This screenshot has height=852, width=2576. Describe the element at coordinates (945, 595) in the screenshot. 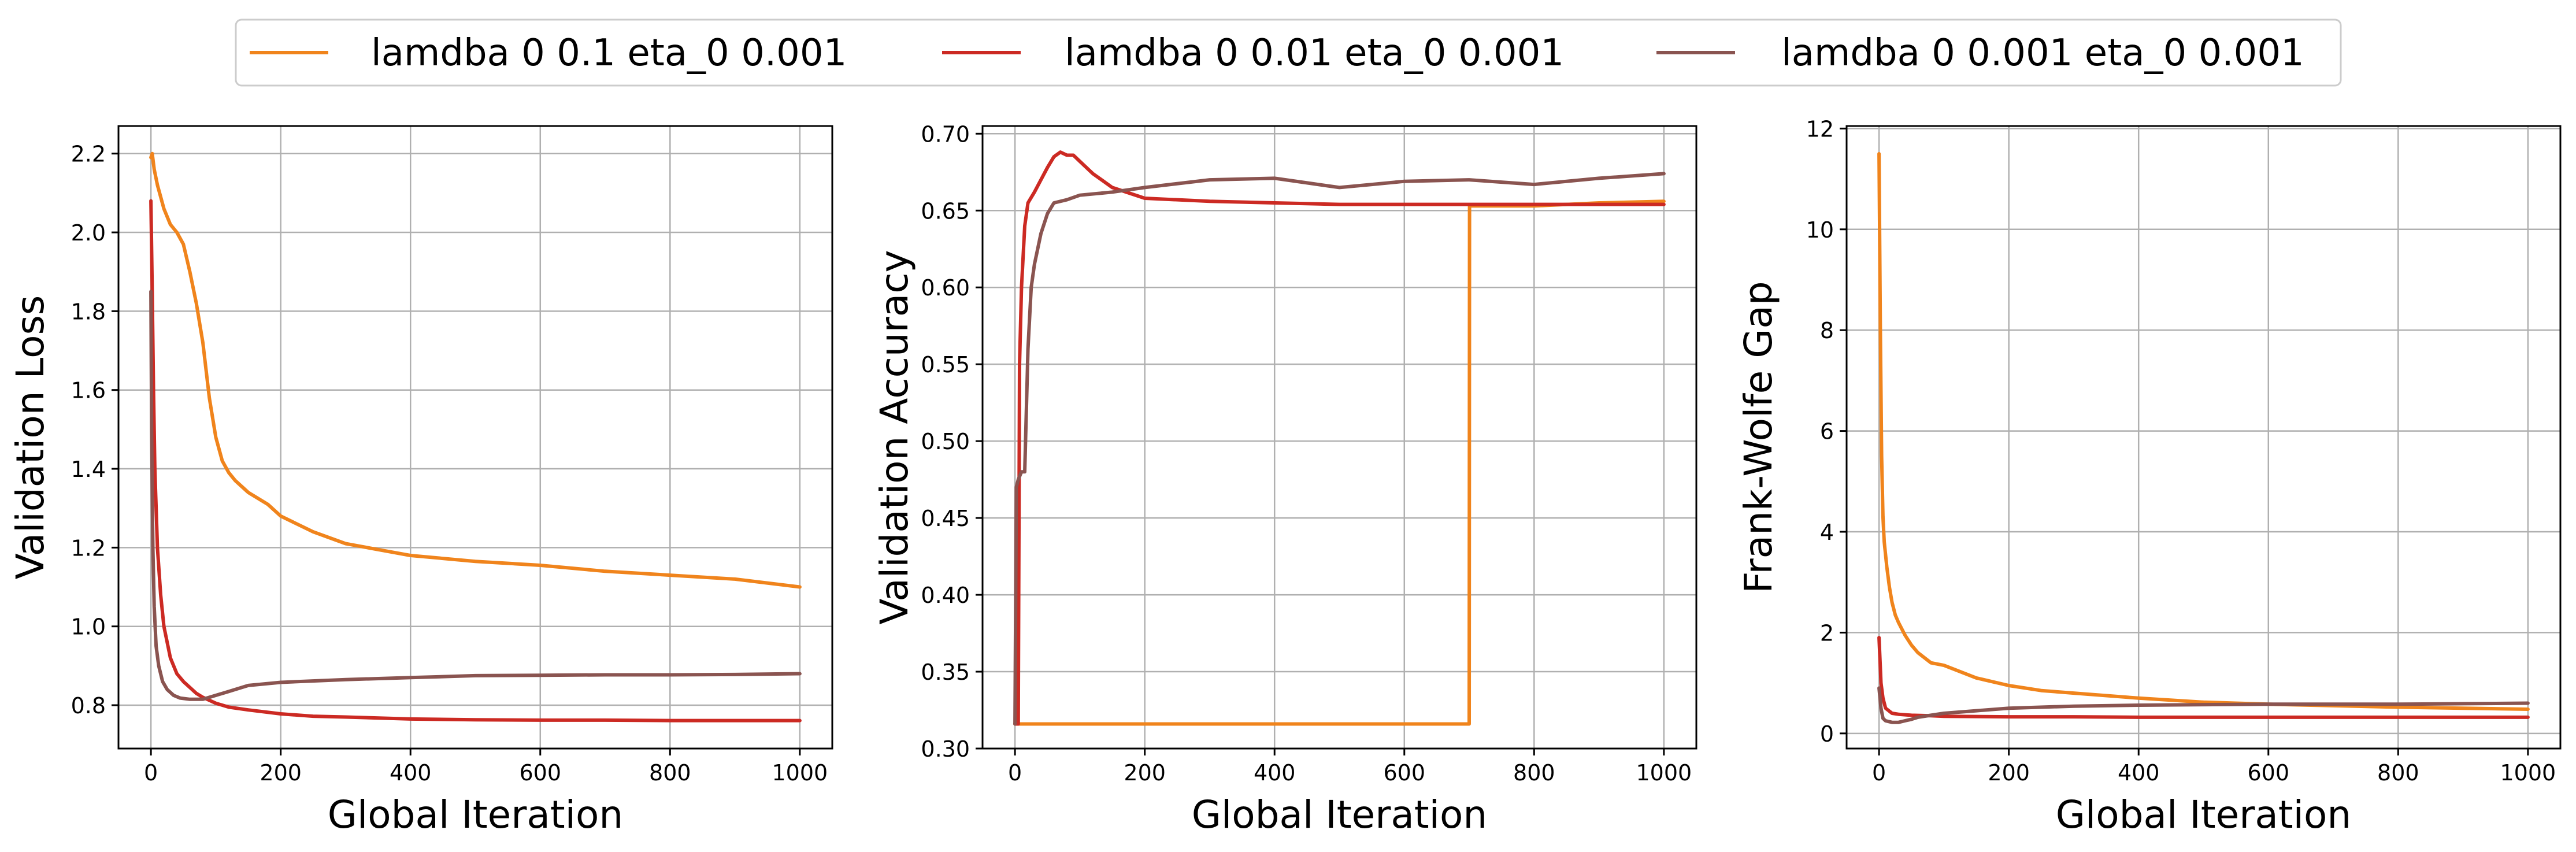

I see `y-tick-label-2: 0.40` at that location.